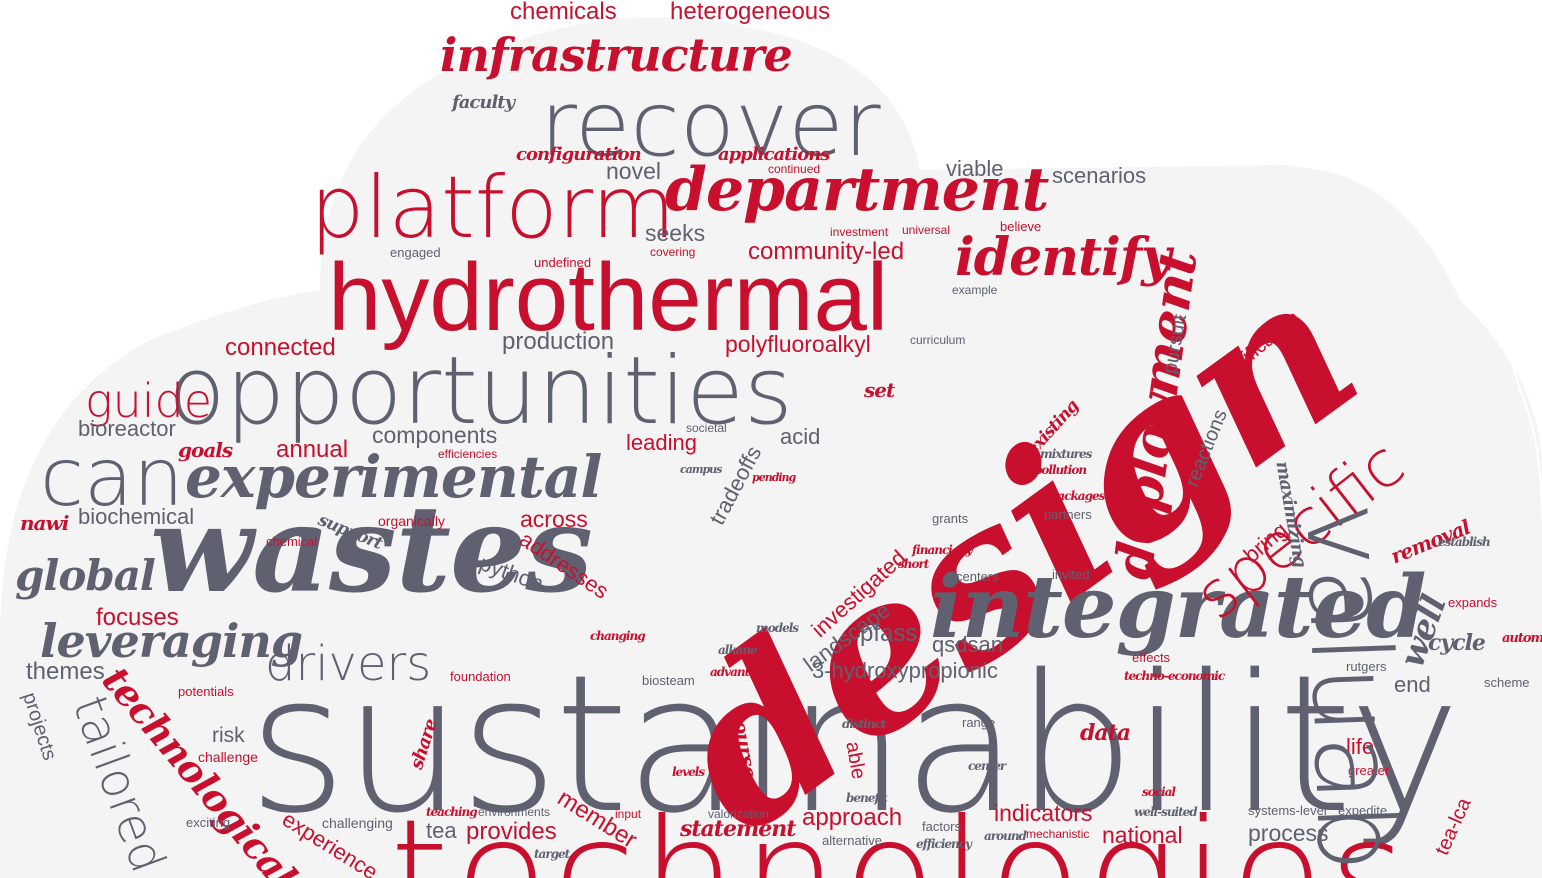 This screenshot has width=1542, height=878. Describe the element at coordinates (673, 252) in the screenshot. I see `word-covering: covering` at that location.